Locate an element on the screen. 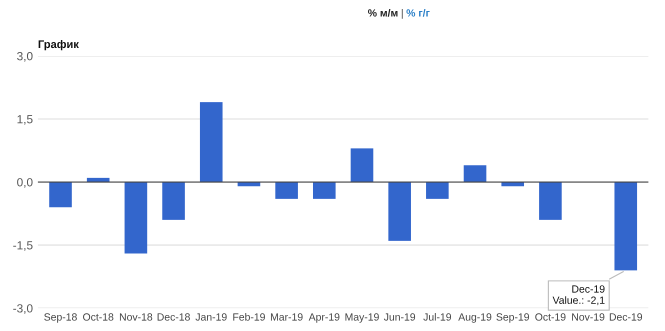 This screenshot has height=331, width=665. y-tick-label: 1,5 is located at coordinates (25, 120).